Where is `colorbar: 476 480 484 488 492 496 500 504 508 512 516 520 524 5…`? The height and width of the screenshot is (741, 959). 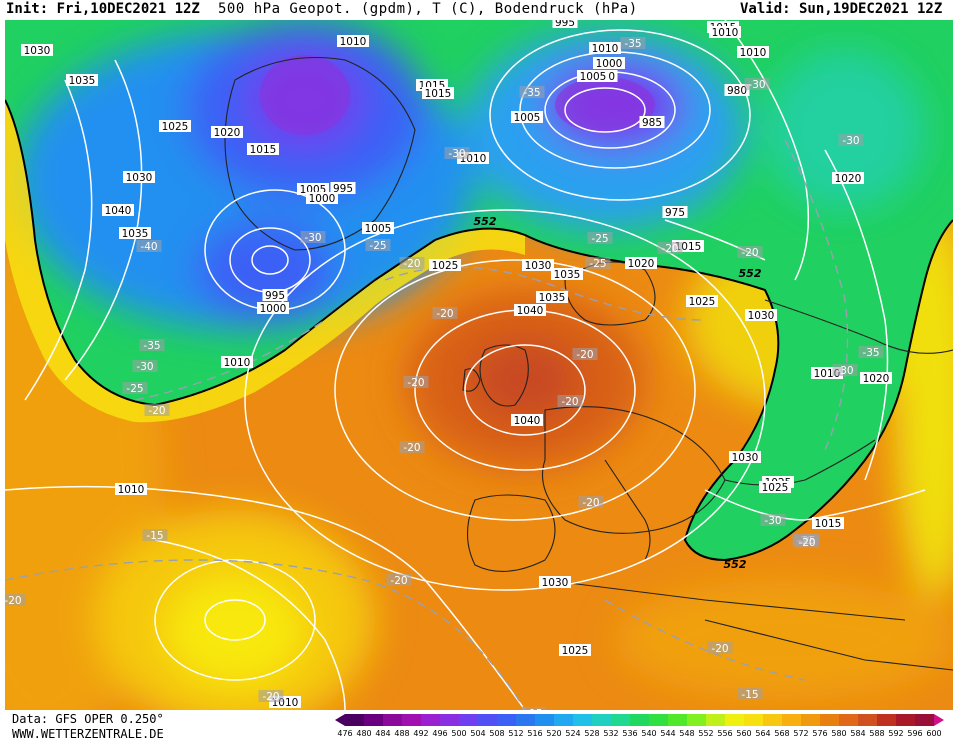 colorbar: 476 480 484 488 492 496 500 504 508 512 516 520 524 5… is located at coordinates (639, 726).